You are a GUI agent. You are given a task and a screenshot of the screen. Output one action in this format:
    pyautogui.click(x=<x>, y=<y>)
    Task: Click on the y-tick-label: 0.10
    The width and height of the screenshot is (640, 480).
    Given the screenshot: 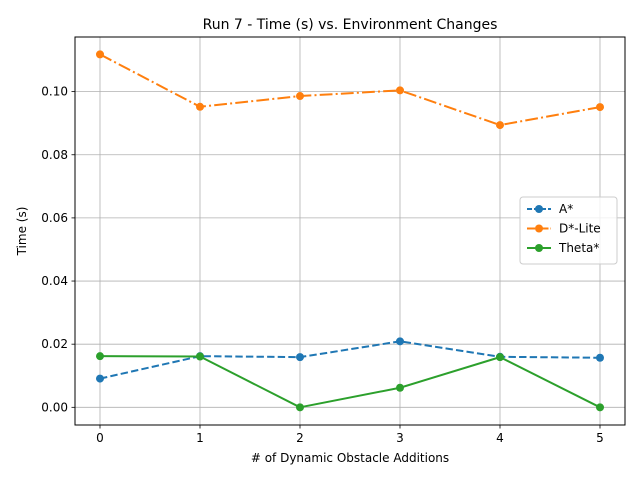 What is the action you would take?
    pyautogui.click(x=54, y=92)
    